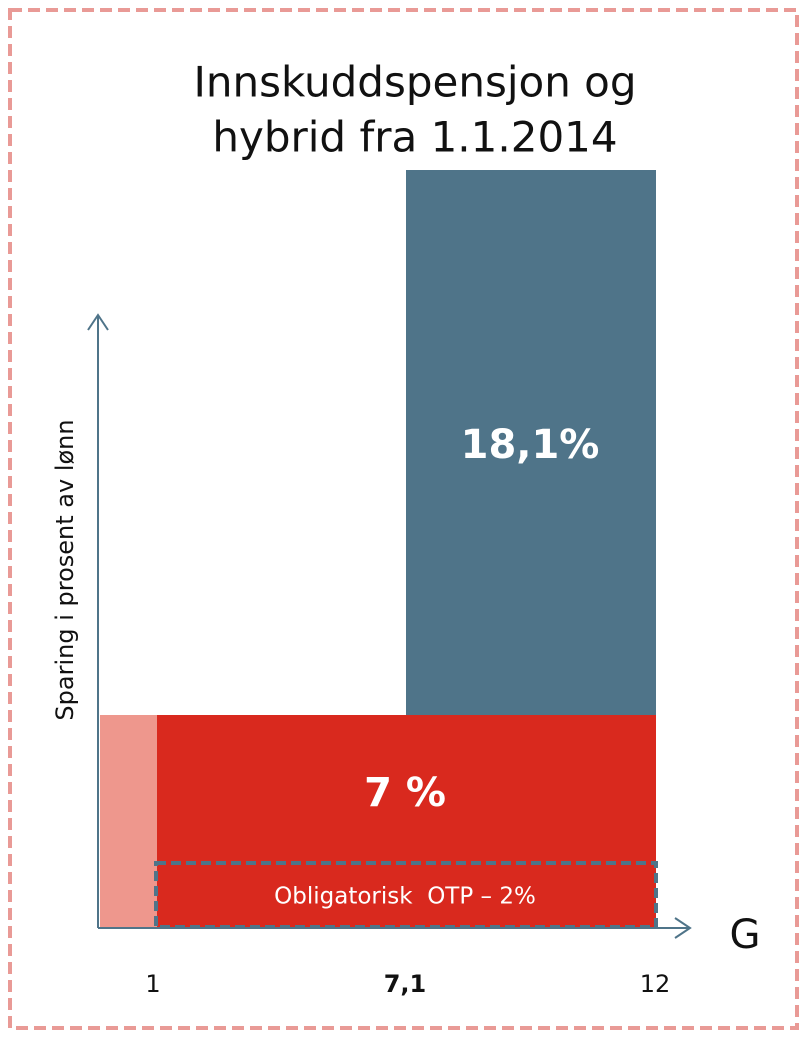  Describe the element at coordinates (745, 935) in the screenshot. I see `x-axis-label: G` at that location.